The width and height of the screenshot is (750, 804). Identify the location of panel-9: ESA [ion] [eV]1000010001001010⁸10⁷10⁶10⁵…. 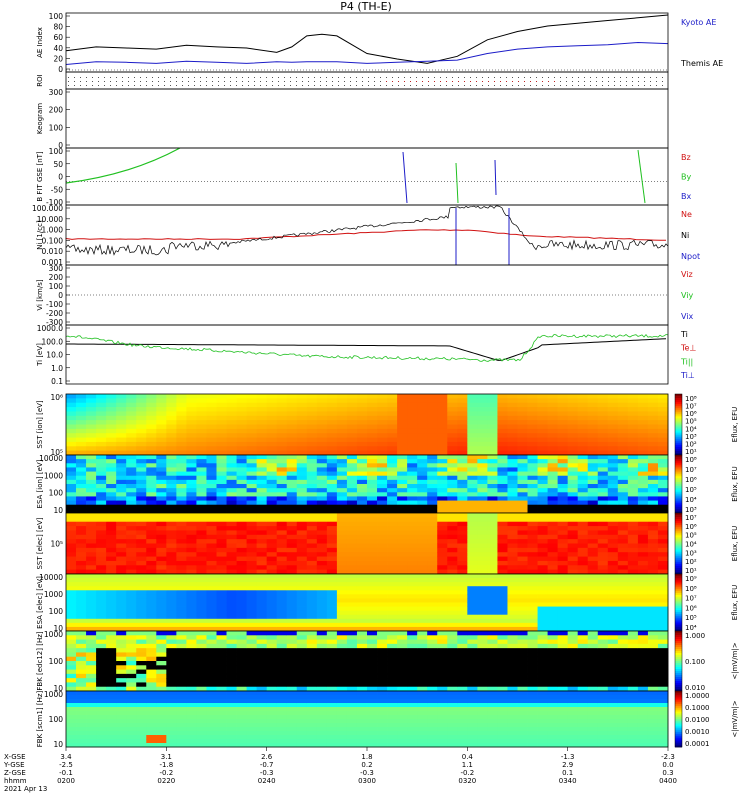
(387, 484).